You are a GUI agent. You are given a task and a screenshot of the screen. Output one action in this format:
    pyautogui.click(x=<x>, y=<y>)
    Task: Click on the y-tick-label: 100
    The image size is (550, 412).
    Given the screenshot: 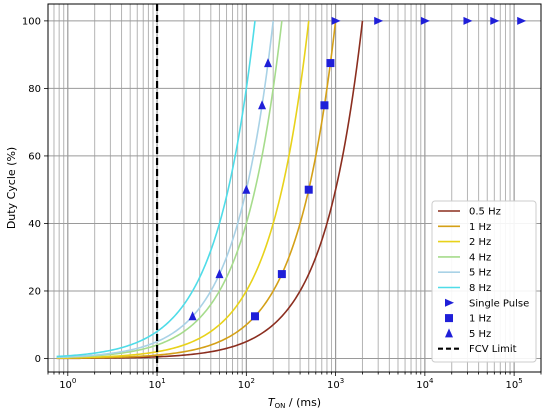 What is the action you would take?
    pyautogui.click(x=31, y=21)
    